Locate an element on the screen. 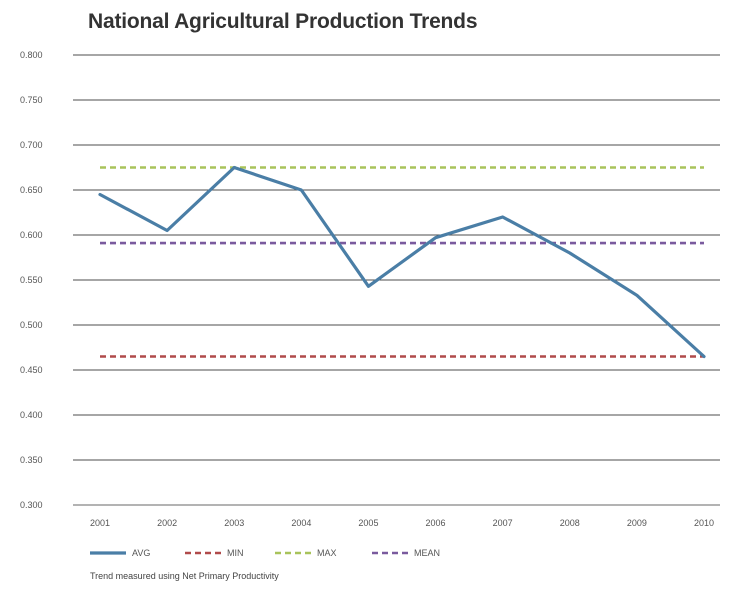 This screenshot has width=741, height=592. x-tick-label: 2008 is located at coordinates (570, 523).